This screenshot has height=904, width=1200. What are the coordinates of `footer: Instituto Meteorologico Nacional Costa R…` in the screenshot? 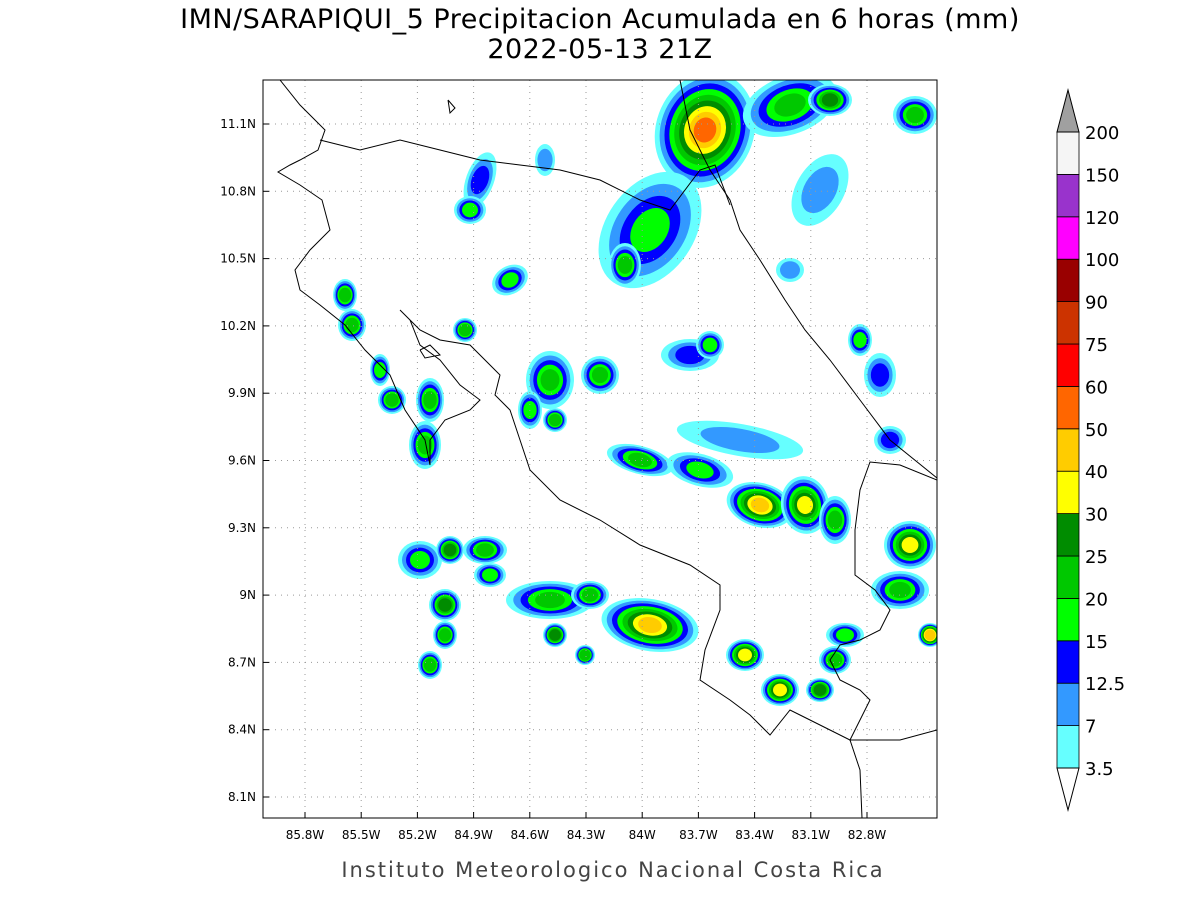 It's located at (612, 870).